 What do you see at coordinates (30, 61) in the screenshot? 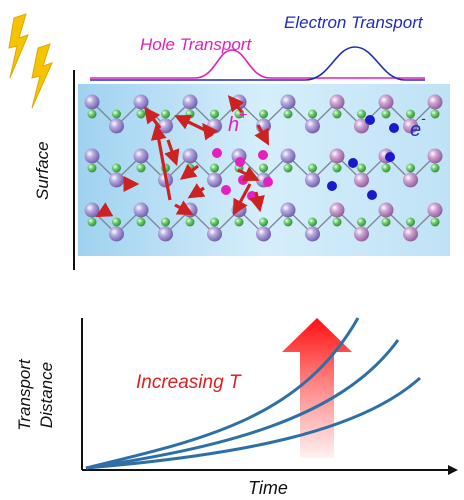
I see `lightning-icon` at bounding box center [30, 61].